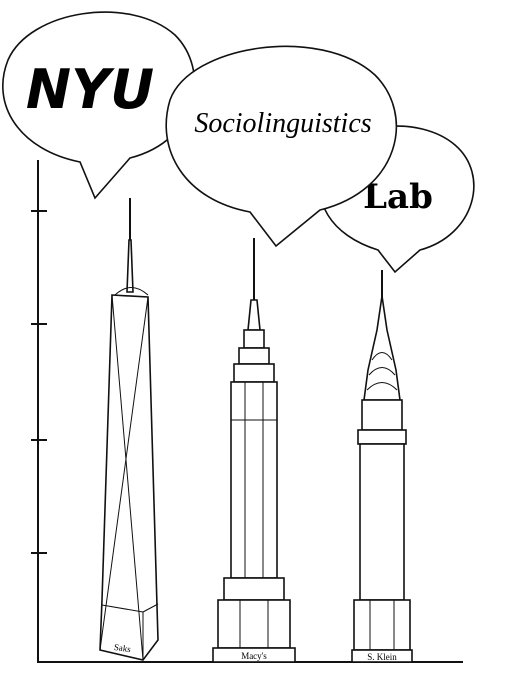  What do you see at coordinates (90, 89) in the screenshot?
I see `logo-text: NYU` at bounding box center [90, 89].